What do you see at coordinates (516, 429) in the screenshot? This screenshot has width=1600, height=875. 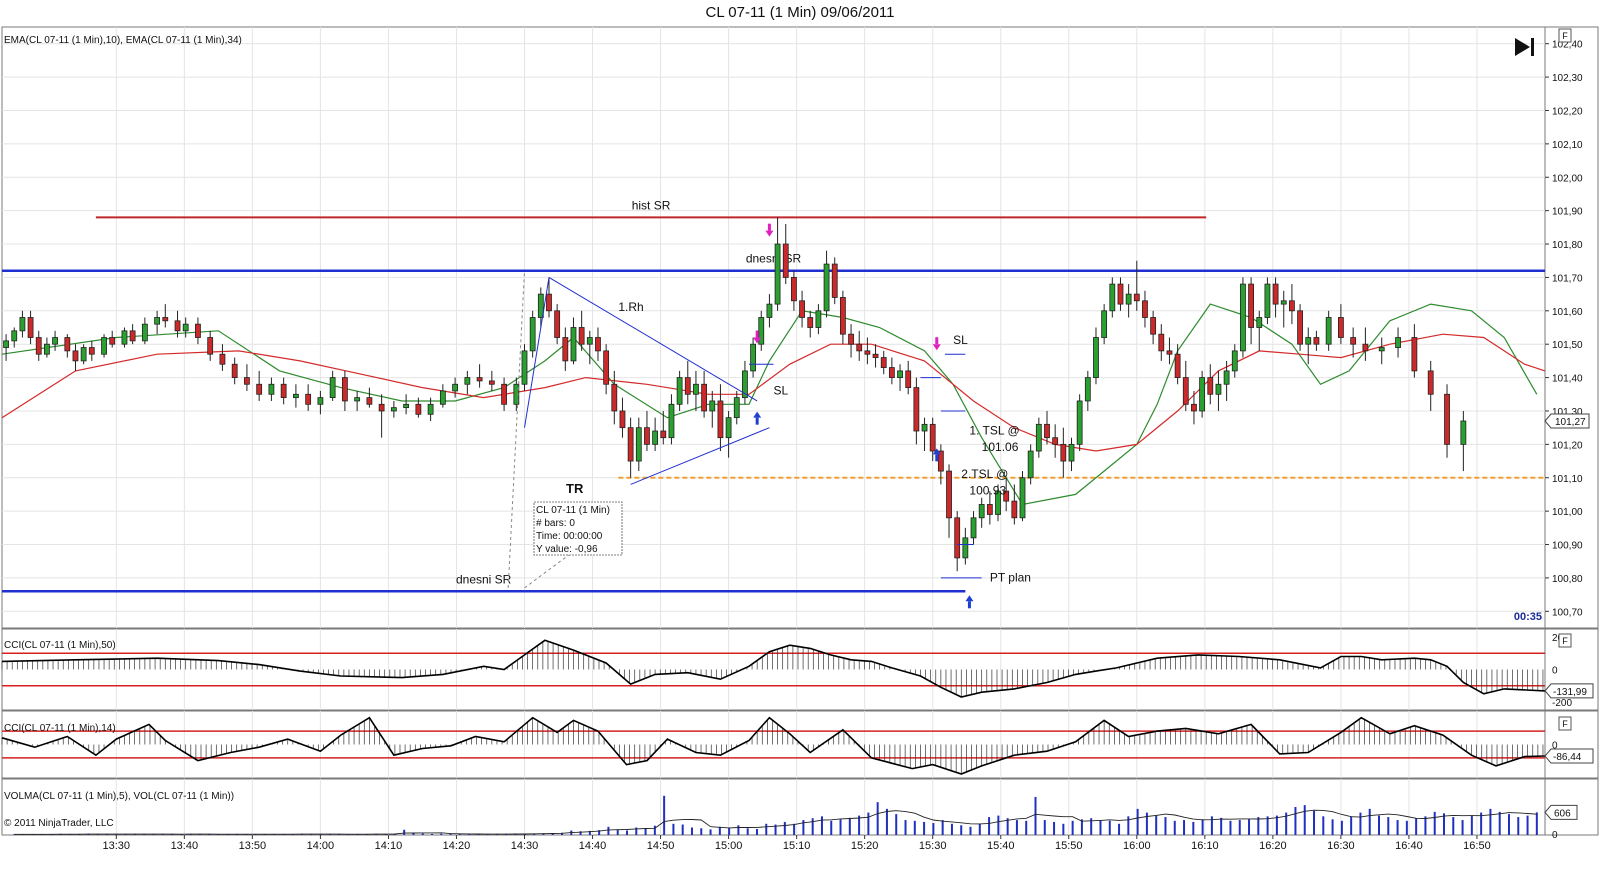 I see `measure-line-vertical` at bounding box center [516, 429].